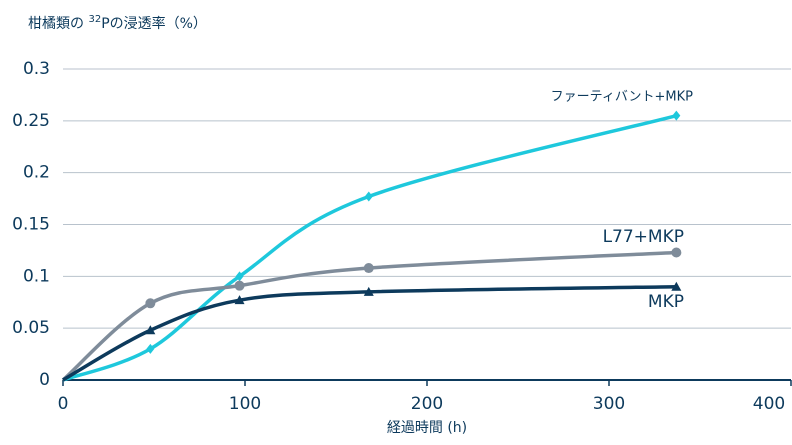  What do you see at coordinates (58, 24) in the screenshot?
I see `y-title-part: 柑橘類の` at bounding box center [58, 24].